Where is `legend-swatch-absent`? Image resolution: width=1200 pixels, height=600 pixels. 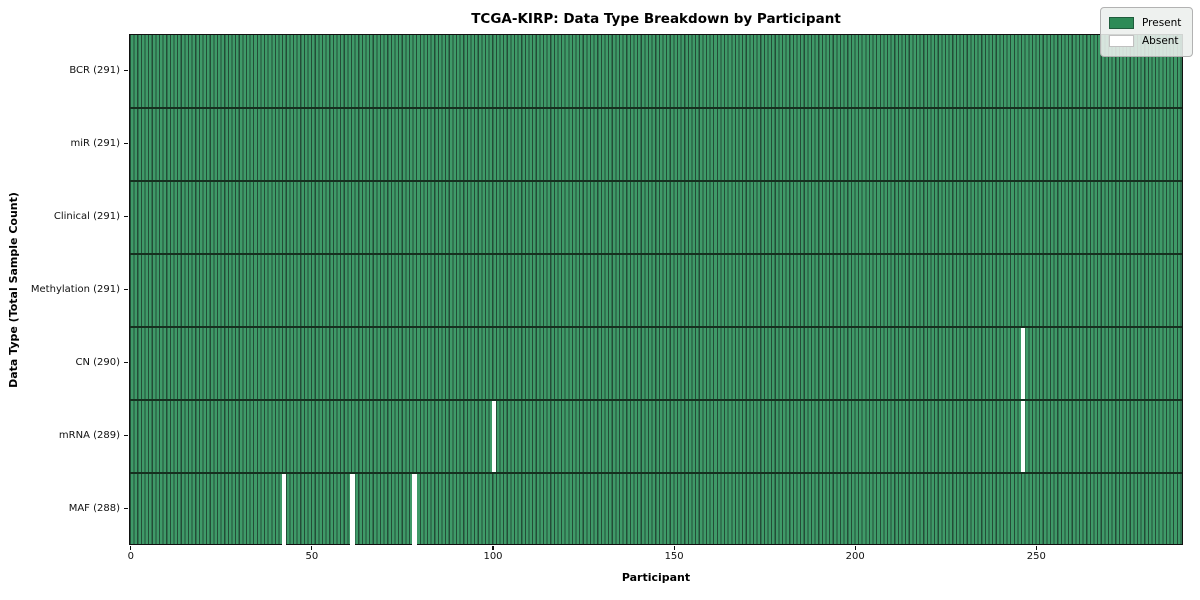
legend-swatch-absent is located at coordinates (1121, 41).